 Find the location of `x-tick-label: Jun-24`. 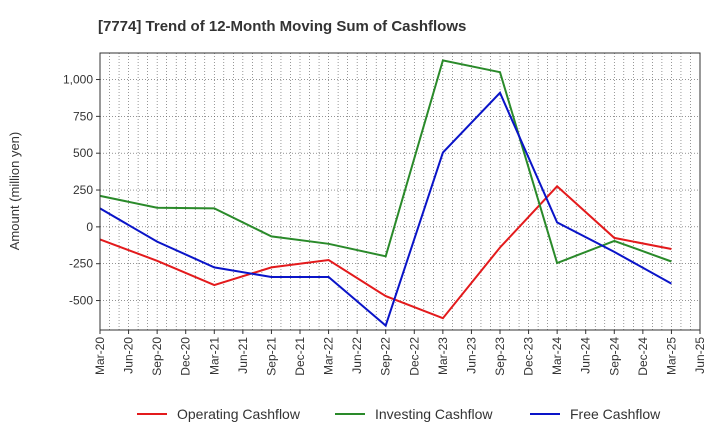

x-tick-label: Jun-24 is located at coordinates (586, 355).